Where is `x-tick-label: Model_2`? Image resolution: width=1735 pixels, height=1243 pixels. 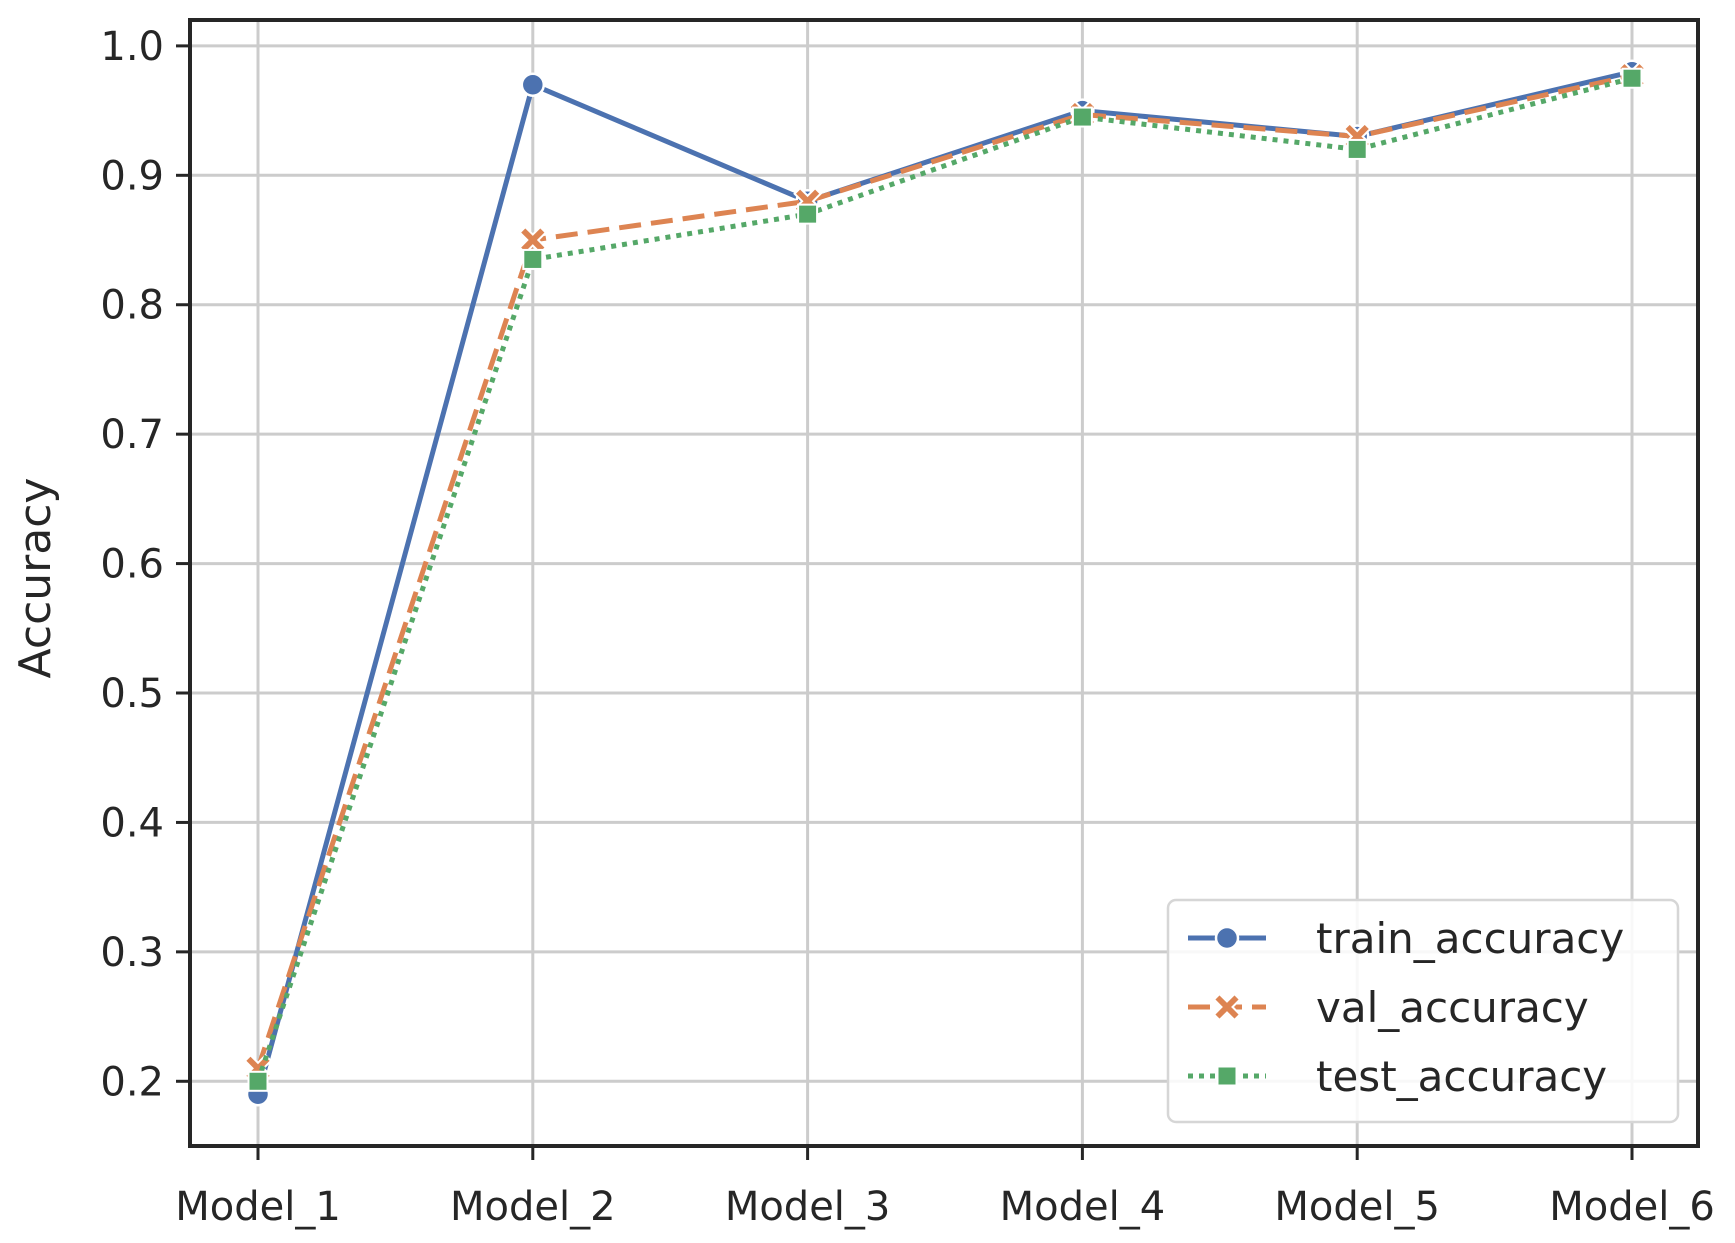 x-tick-label: Model_2 is located at coordinates (533, 1207).